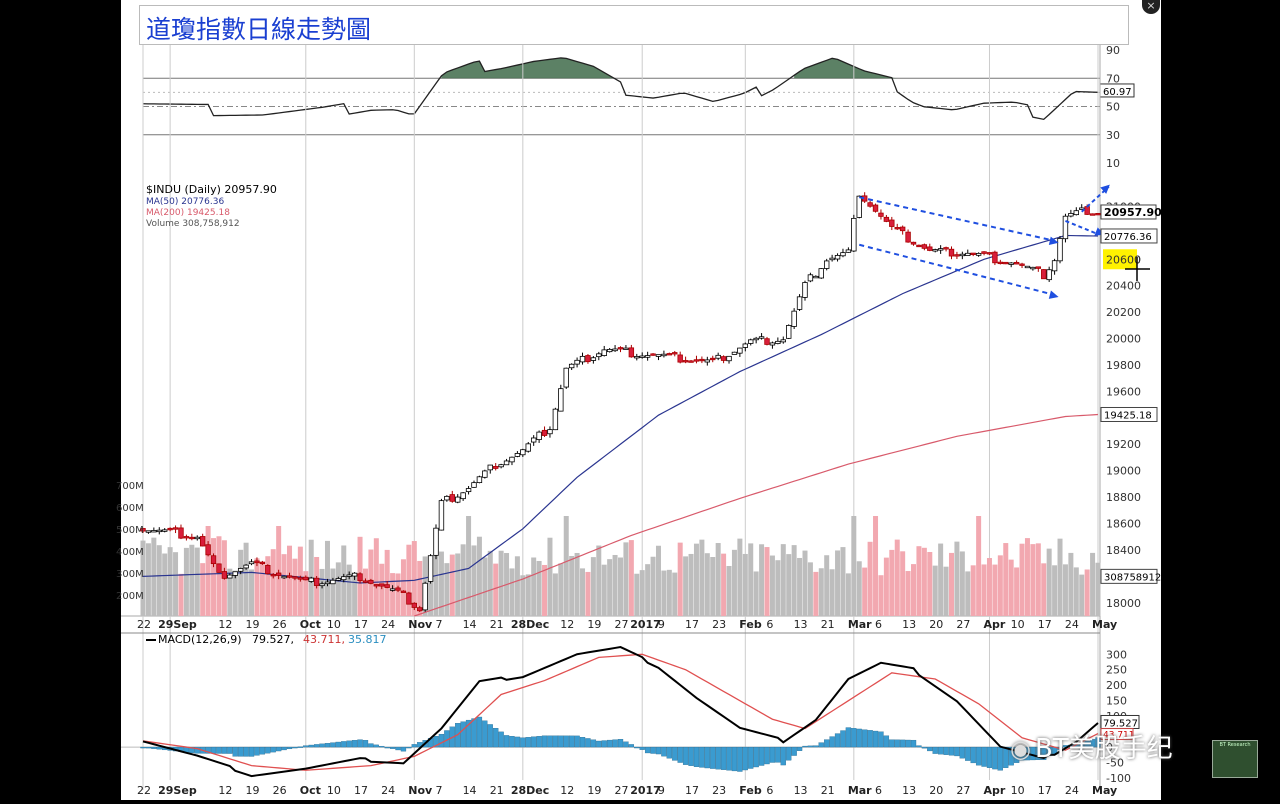 Image resolution: width=1280 pixels, height=804 pixels. Describe the element at coordinates (1109, 747) in the screenshot. I see `macd-tick-label: 0` at that location.